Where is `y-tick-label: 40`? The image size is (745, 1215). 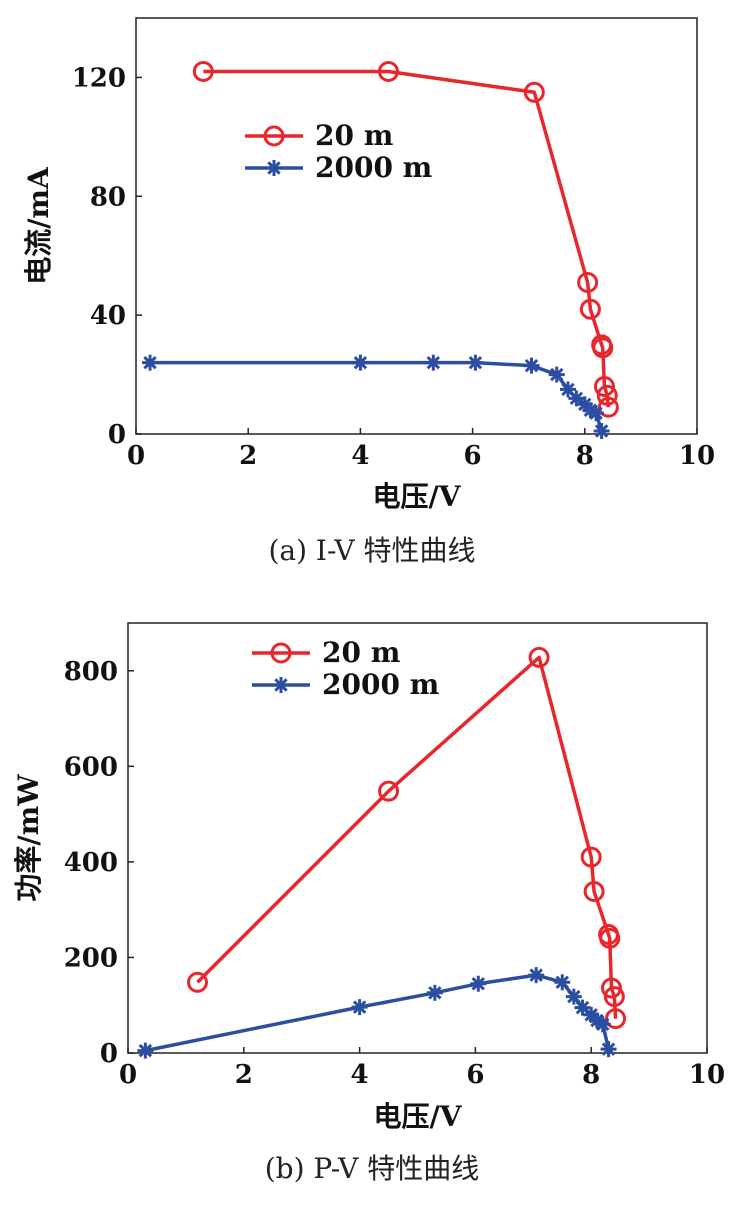
y-tick-label: 40 is located at coordinates (108, 316).